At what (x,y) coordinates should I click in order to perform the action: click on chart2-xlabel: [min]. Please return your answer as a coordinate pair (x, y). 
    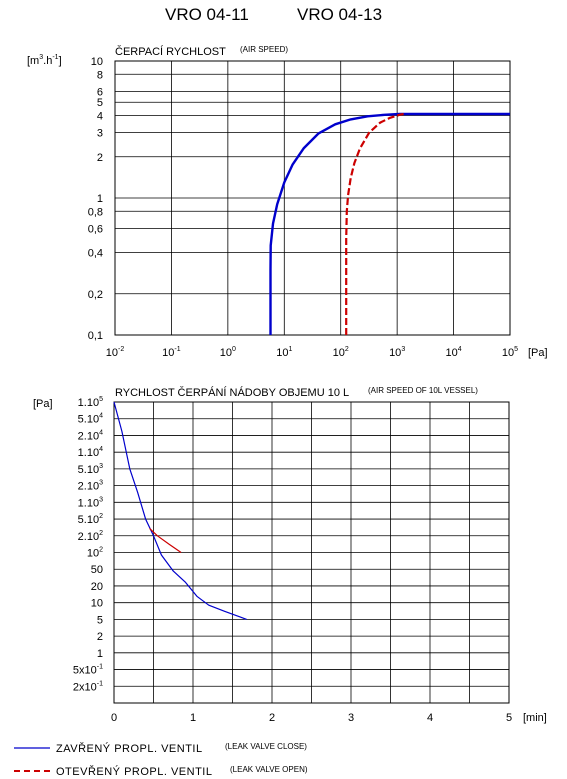
    Looking at the image, I should click on (535, 718).